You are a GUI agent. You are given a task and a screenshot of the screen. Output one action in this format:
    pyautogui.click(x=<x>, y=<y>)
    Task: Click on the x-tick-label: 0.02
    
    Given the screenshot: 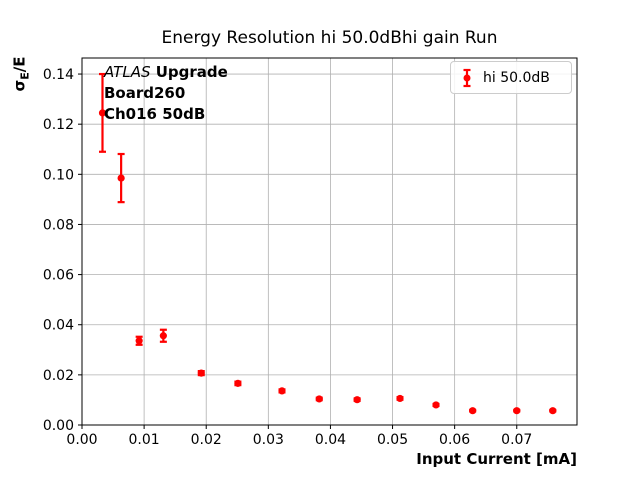 What is the action you would take?
    pyautogui.click(x=206, y=440)
    